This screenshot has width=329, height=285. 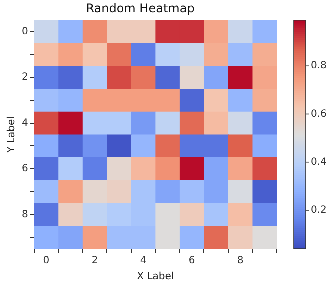 I want to click on chart-title: Random Heatmap, so click(x=140, y=8).